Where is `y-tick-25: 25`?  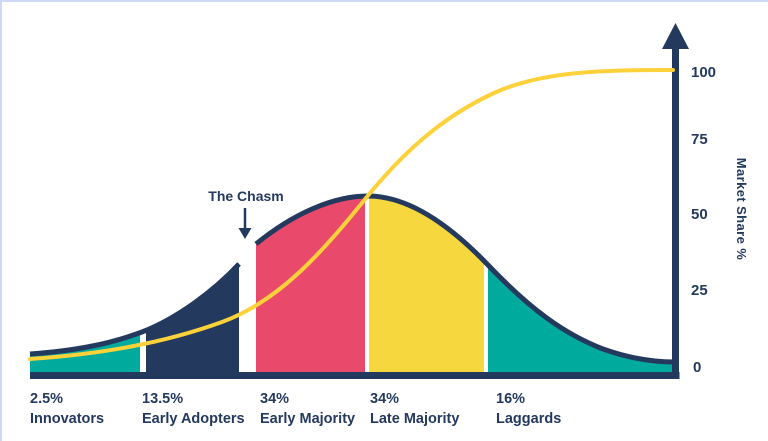
y-tick-25: 25 is located at coordinates (699, 290).